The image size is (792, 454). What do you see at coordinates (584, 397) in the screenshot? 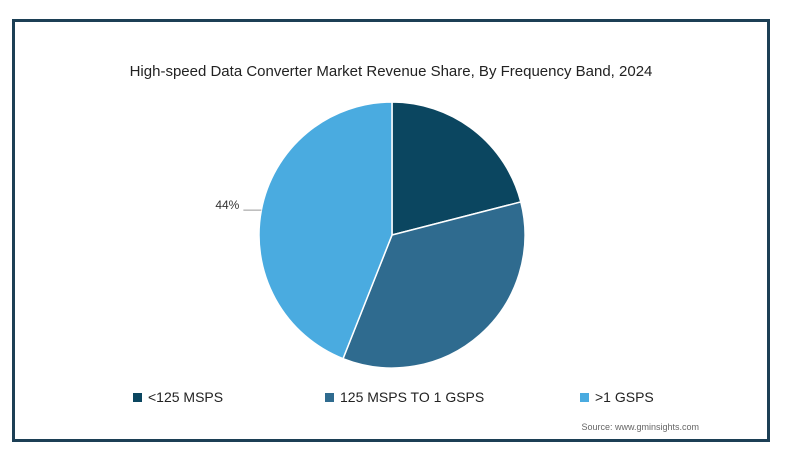
I see `legend-swatch-gt1g` at bounding box center [584, 397].